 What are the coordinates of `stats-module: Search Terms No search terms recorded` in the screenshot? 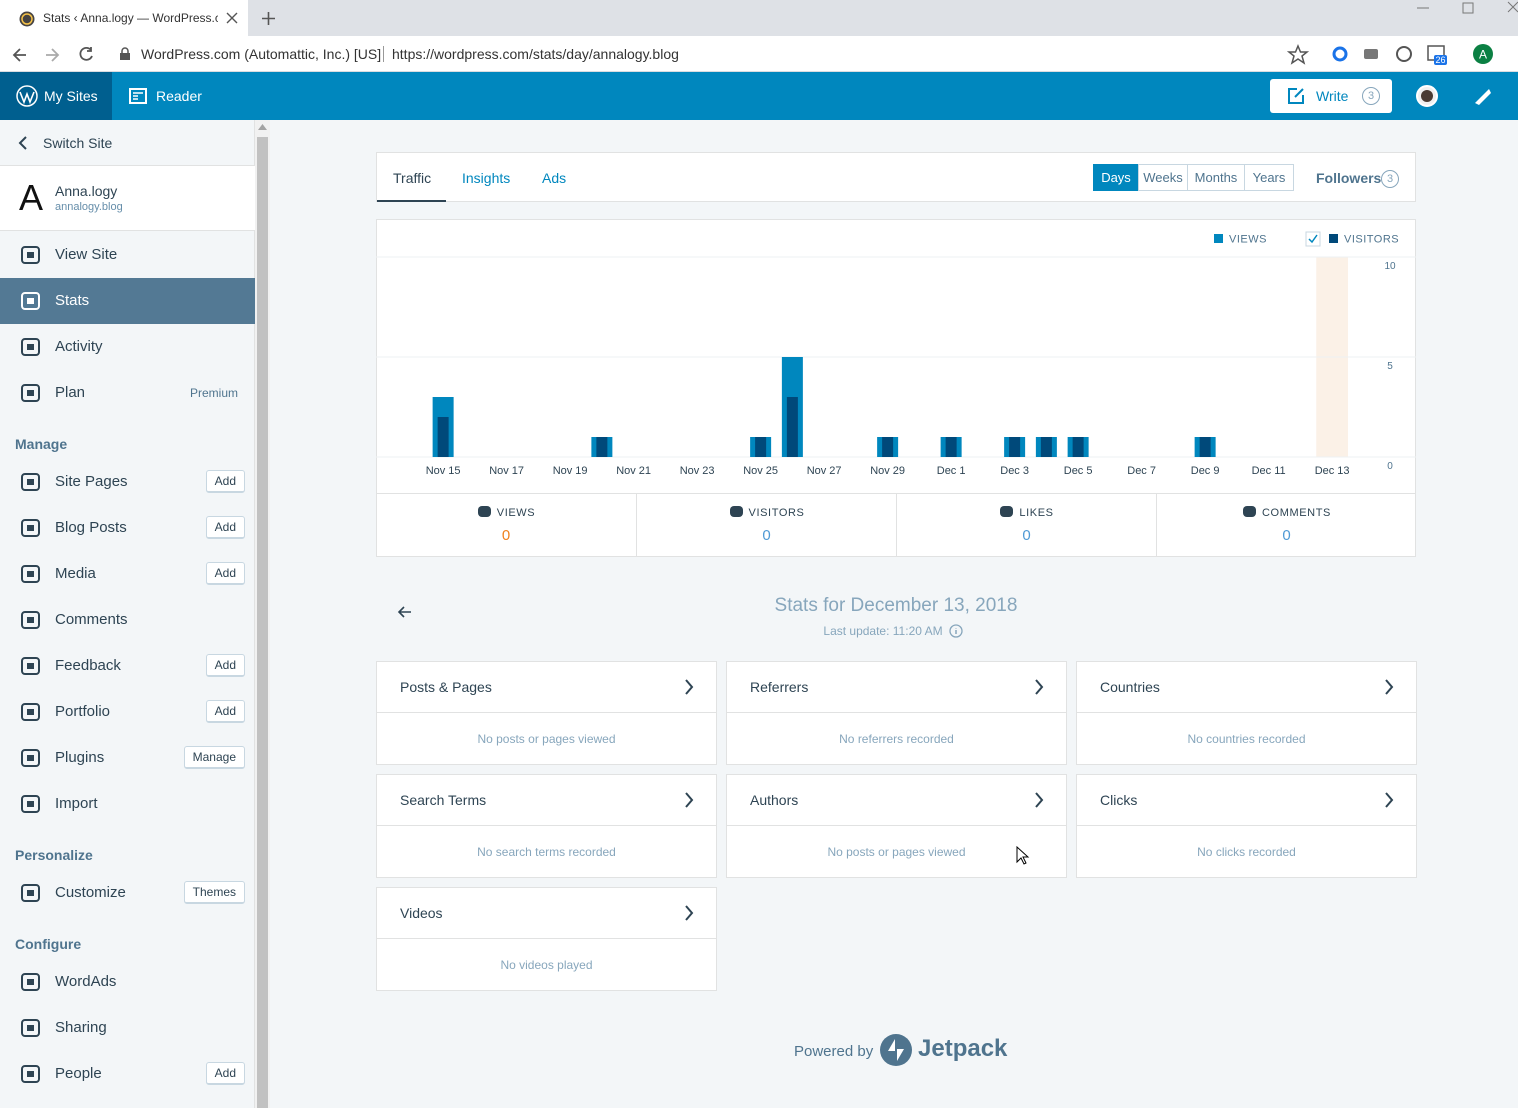 It's located at (546, 826).